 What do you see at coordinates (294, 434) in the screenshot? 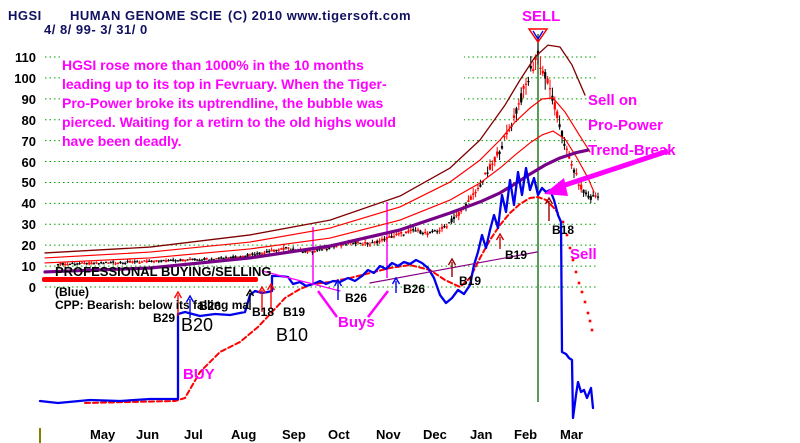
I see `month-label-sep: Sep` at bounding box center [294, 434].